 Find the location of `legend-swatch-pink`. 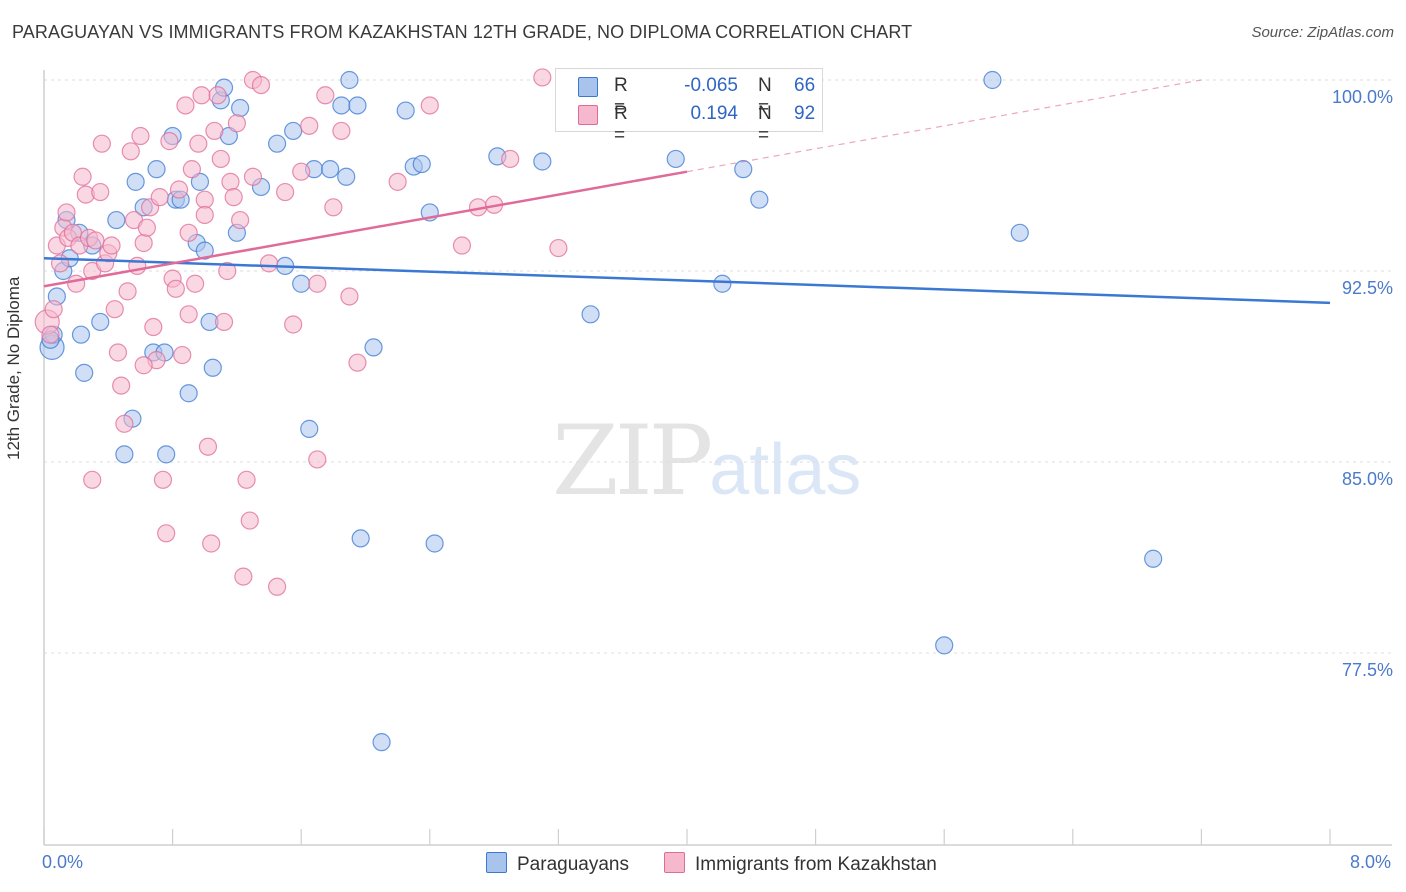

legend-swatch-pink is located at coordinates (588, 115).